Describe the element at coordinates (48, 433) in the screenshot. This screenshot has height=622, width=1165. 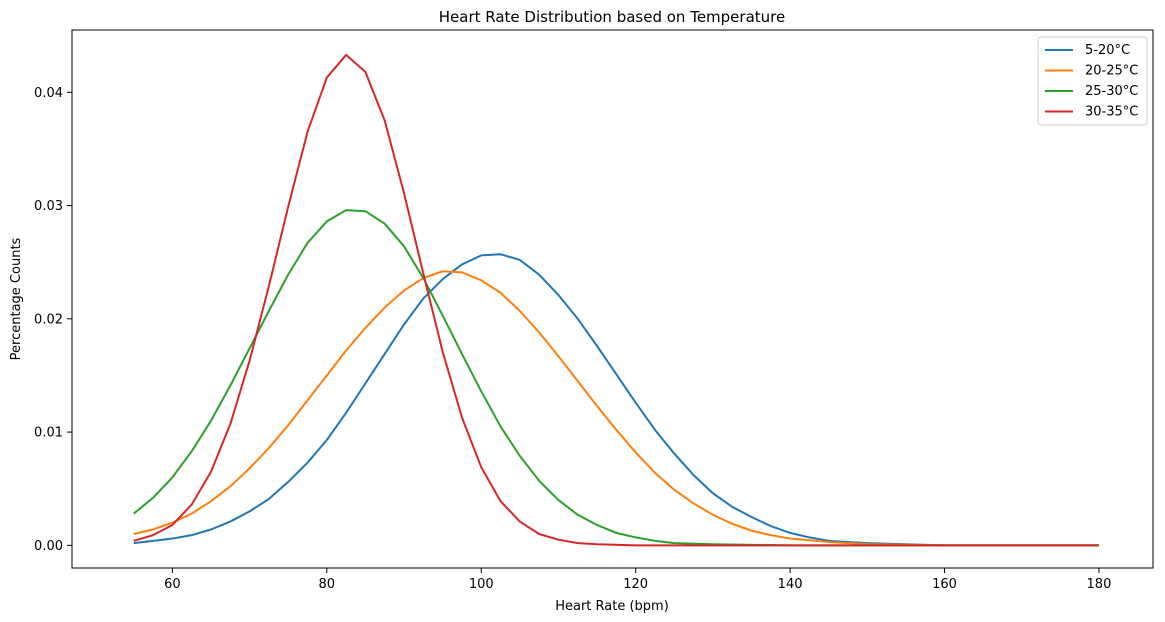
I see `y-tick-label: 0.01` at that location.